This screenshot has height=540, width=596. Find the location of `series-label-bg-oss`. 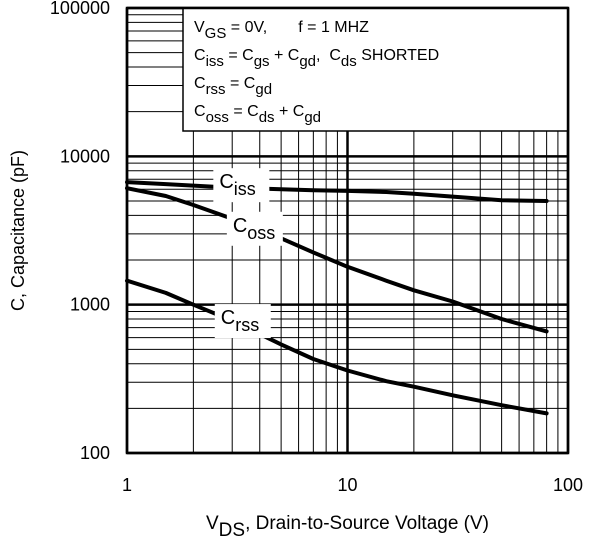

series-label-bg-oss is located at coordinates (254, 228).